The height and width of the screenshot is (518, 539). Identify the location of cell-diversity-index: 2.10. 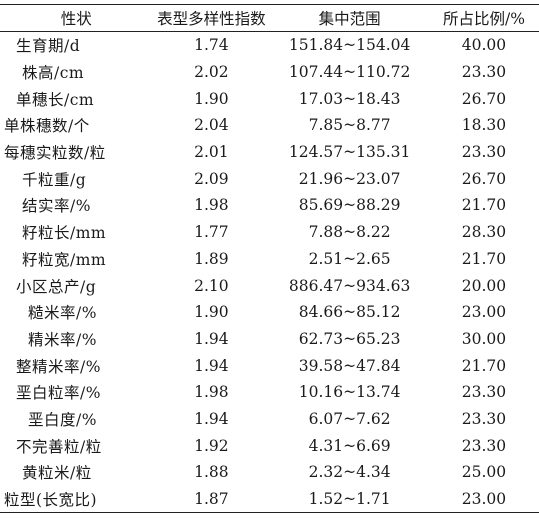
(211, 285).